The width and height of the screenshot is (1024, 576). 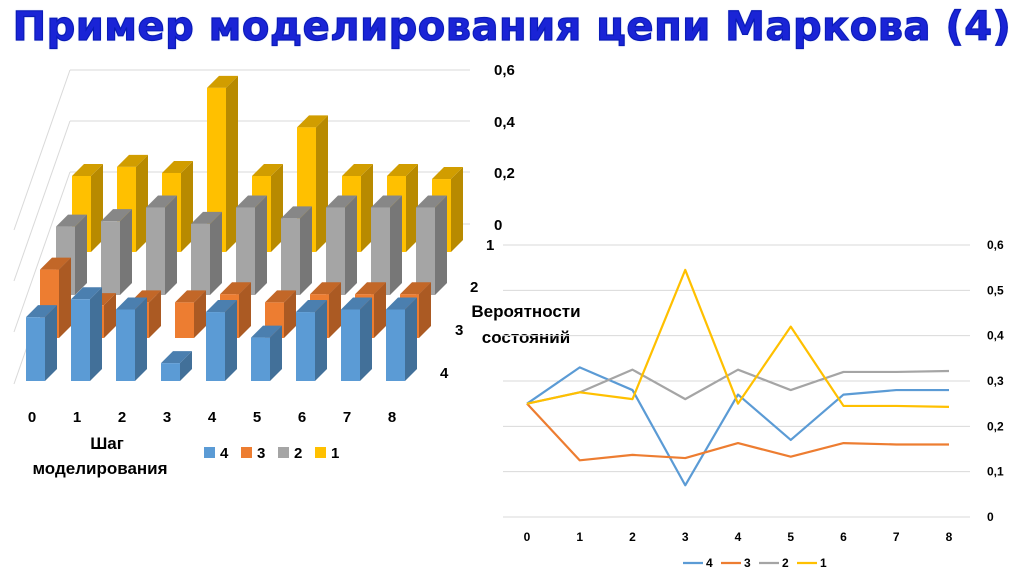 What do you see at coordinates (490, 245) in the screenshot?
I see `depth-label: 1` at bounding box center [490, 245].